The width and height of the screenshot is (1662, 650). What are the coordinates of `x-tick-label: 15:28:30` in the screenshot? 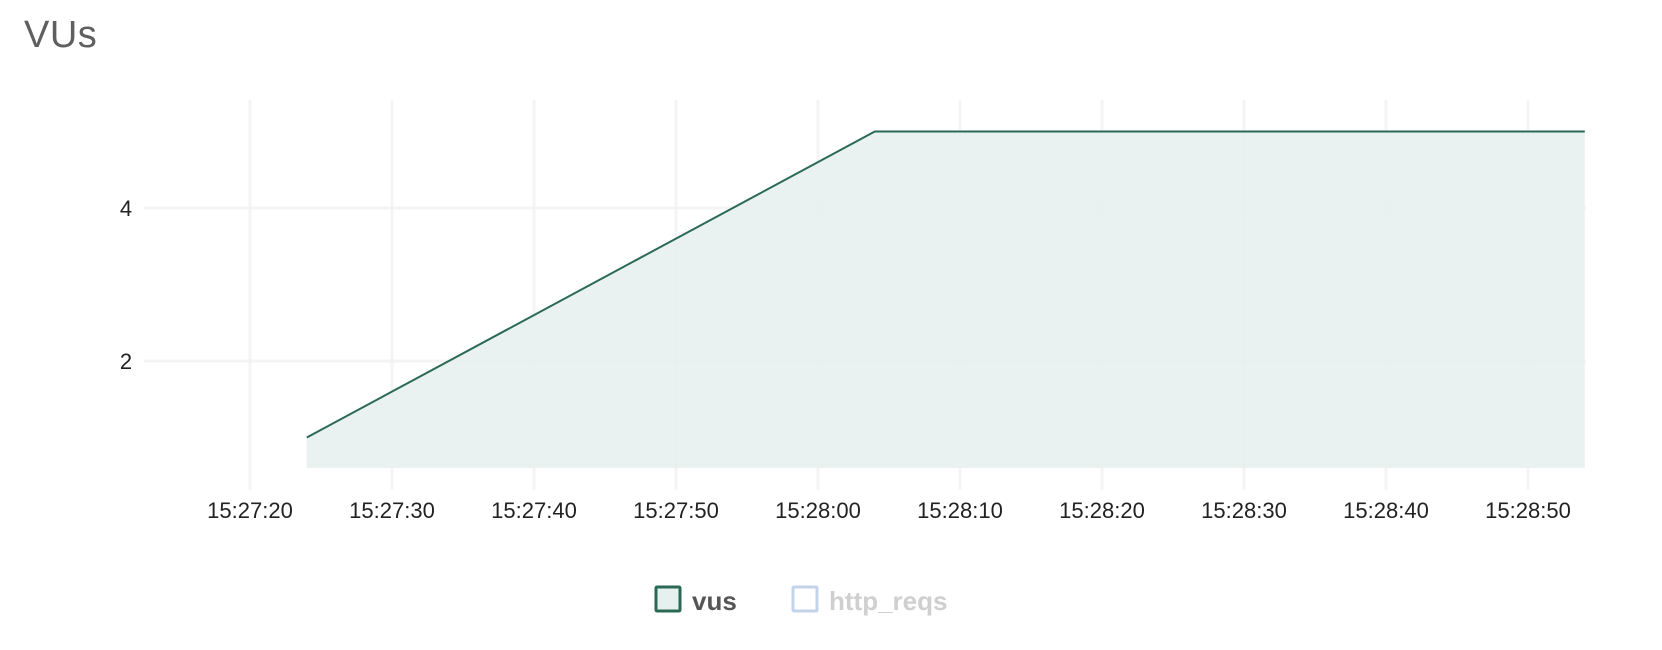 It's located at (1244, 510).